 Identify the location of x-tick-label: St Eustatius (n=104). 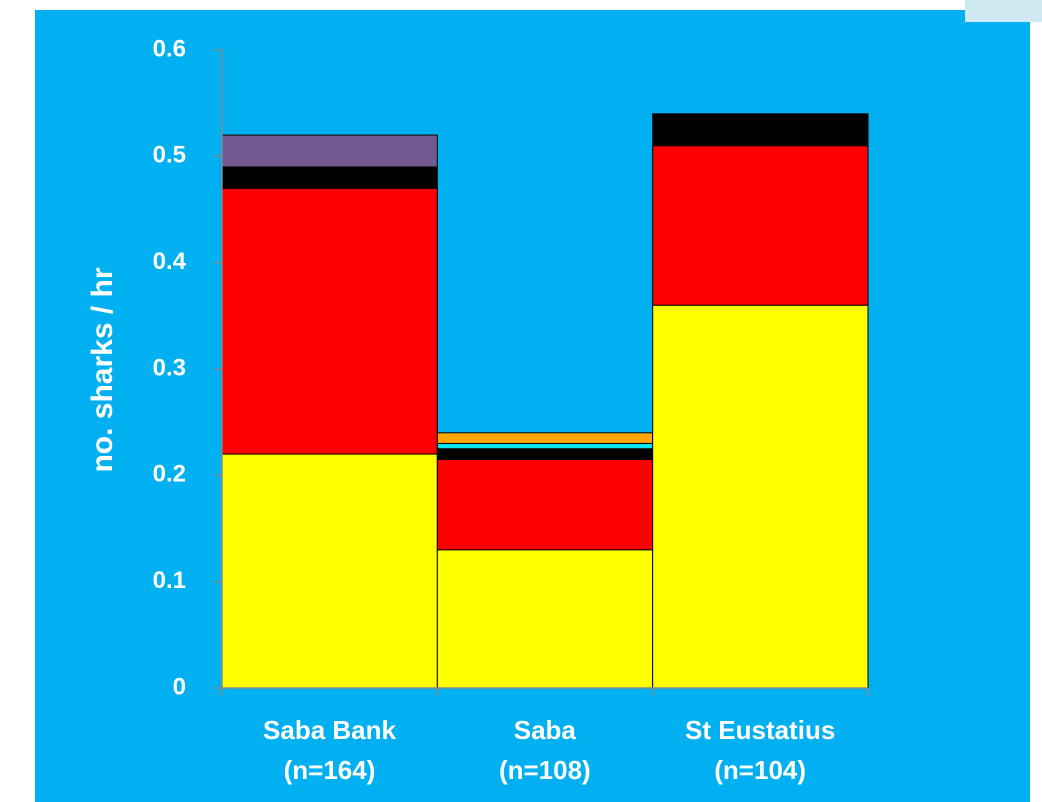
(760, 750).